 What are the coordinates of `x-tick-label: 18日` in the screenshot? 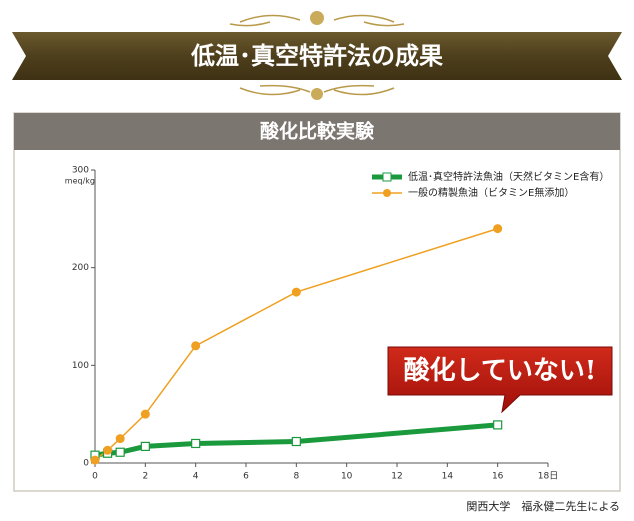 It's located at (548, 476).